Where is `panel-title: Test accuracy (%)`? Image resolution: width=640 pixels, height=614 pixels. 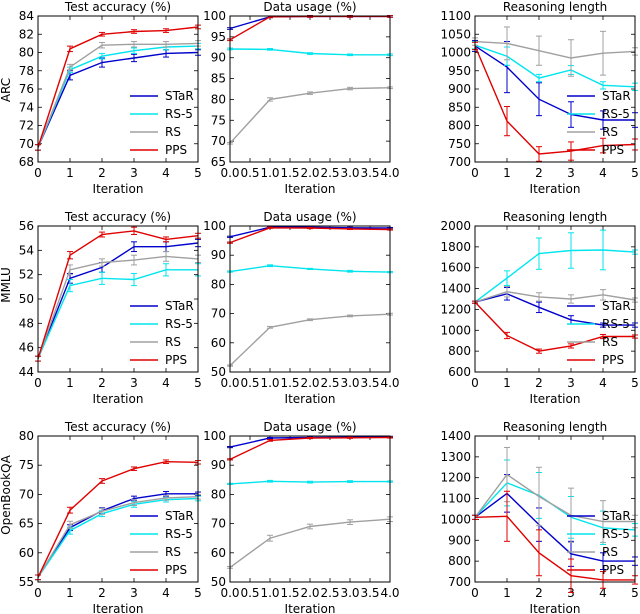
panel-title: Test accuracy (%) is located at coordinates (117, 427).